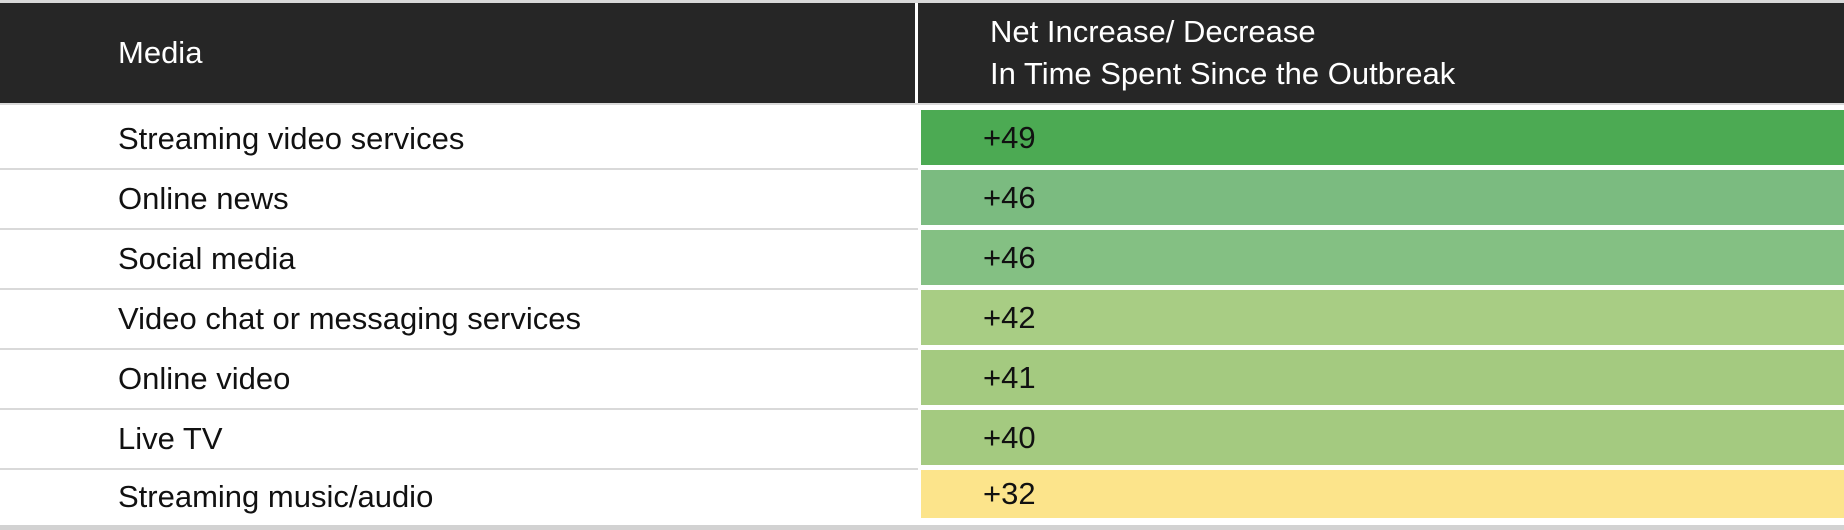 The image size is (1844, 530). What do you see at coordinates (459, 440) in the screenshot?
I see `media-cell: Live TV` at bounding box center [459, 440].